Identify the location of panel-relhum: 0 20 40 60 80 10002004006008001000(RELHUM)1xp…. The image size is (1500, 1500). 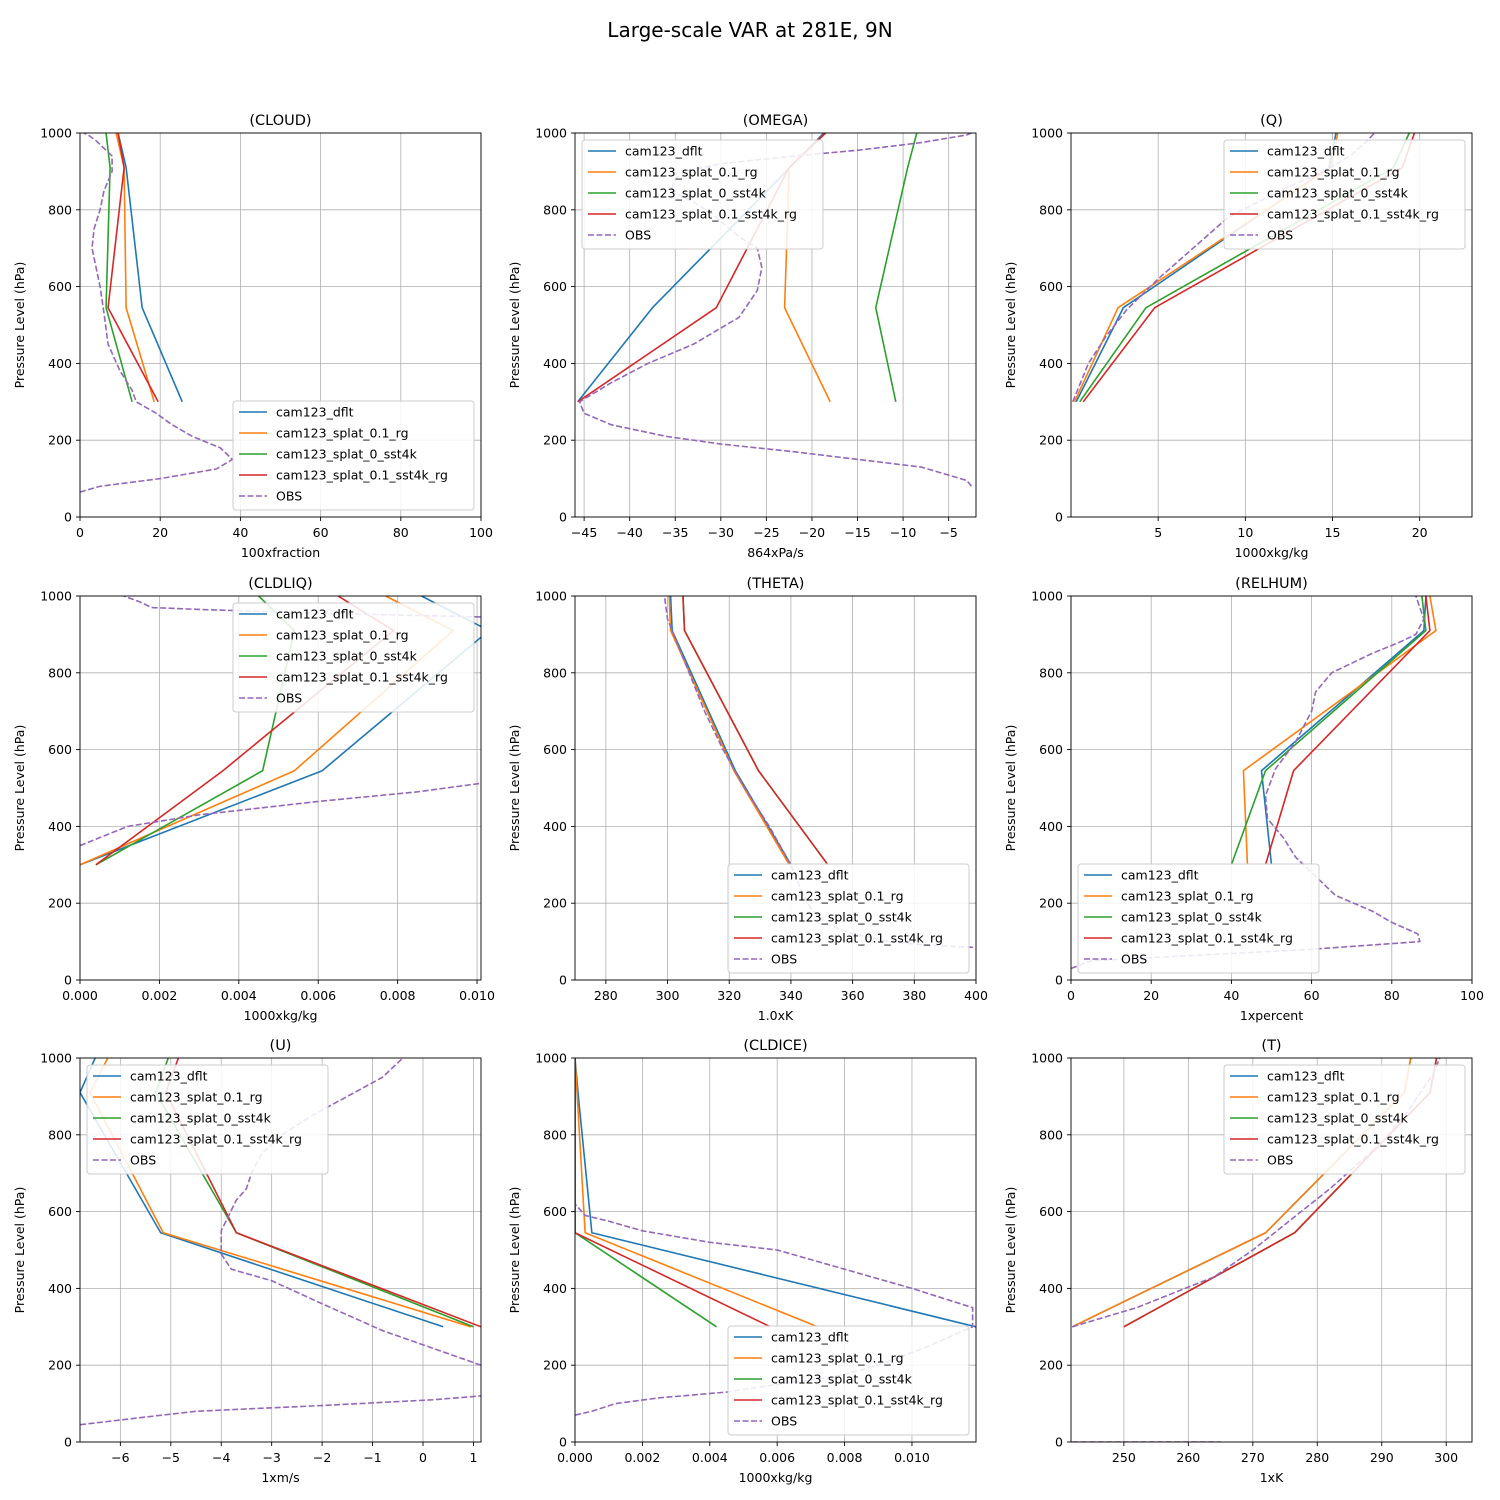
(1243, 799).